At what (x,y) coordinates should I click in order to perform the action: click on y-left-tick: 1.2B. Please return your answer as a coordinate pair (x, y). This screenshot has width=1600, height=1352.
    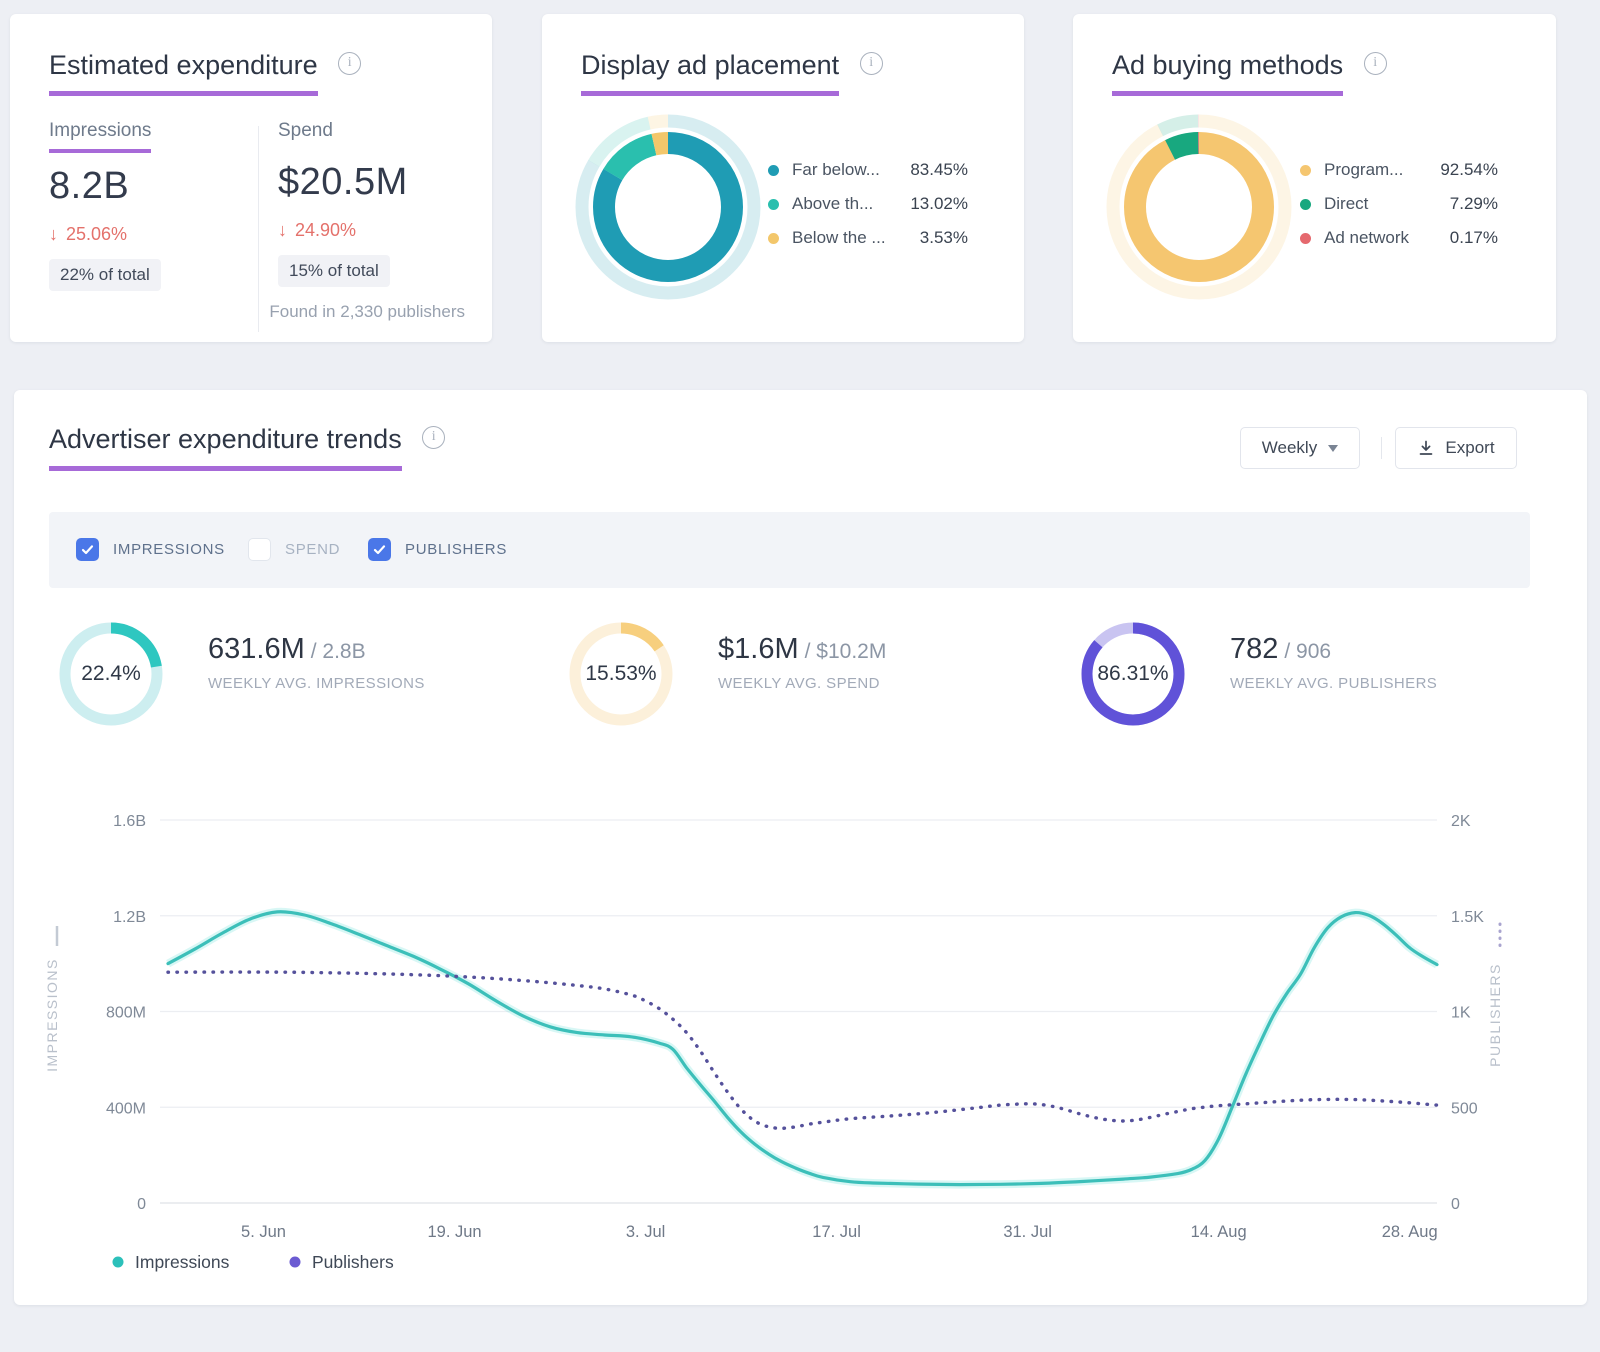
    Looking at the image, I should click on (129, 917).